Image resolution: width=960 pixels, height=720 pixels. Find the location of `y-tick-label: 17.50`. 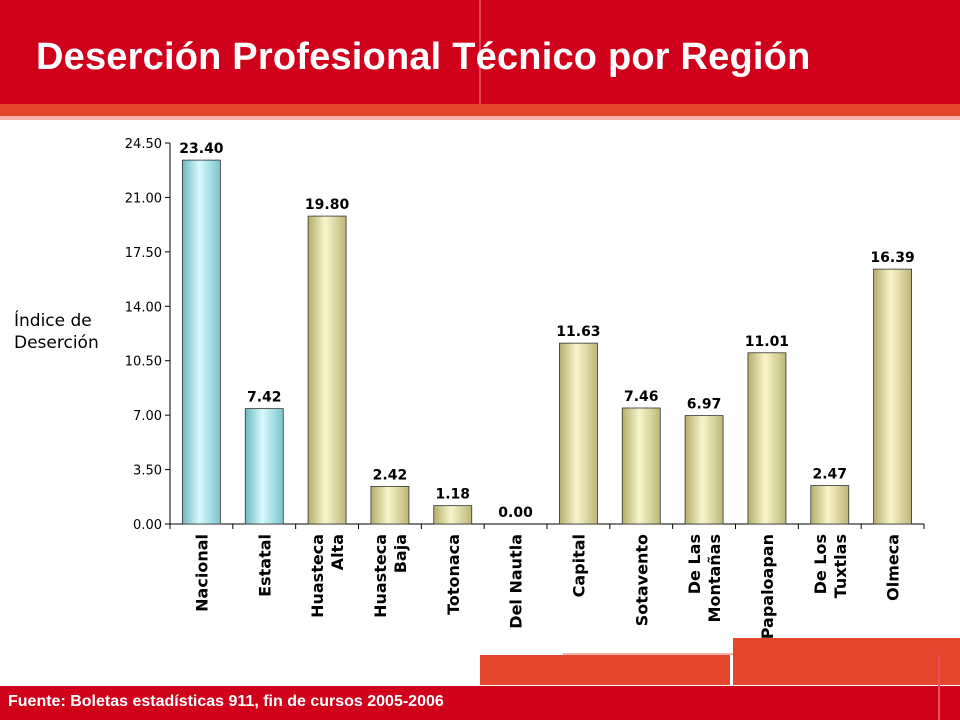

y-tick-label: 17.50 is located at coordinates (143, 253).